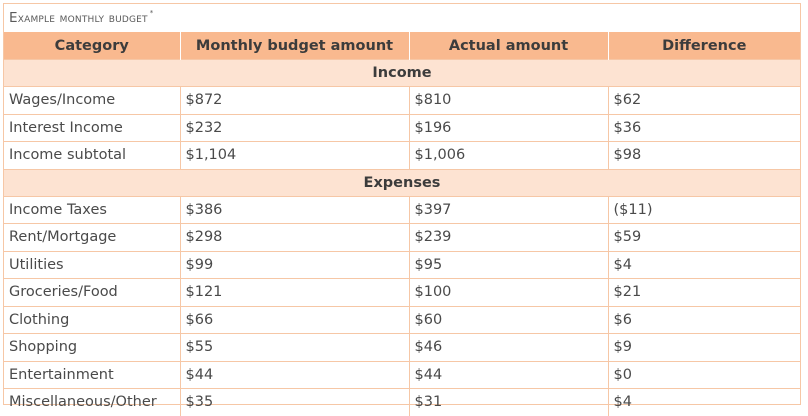 This screenshot has height=416, width=808. I want to click on actual-cell: $196, so click(508, 128).